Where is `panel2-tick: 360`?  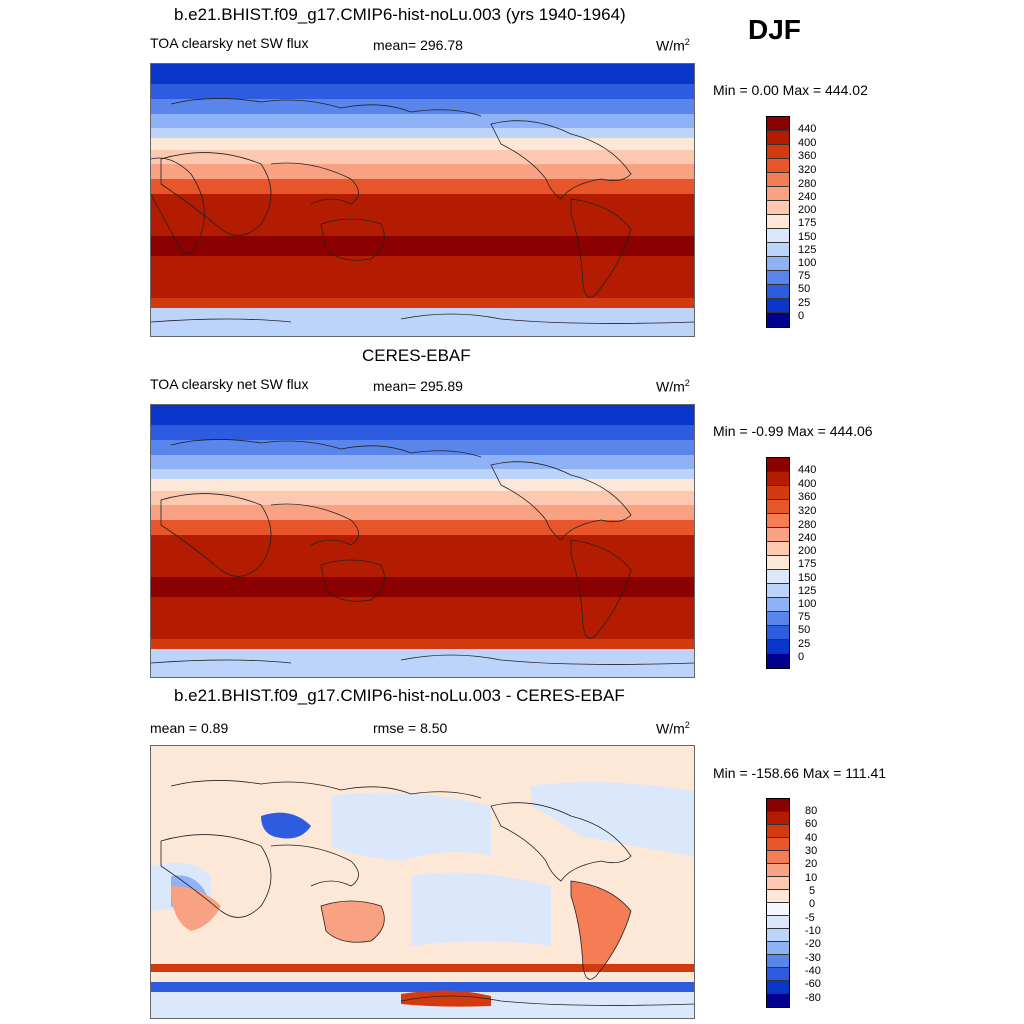
panel2-tick: 360 is located at coordinates (807, 497).